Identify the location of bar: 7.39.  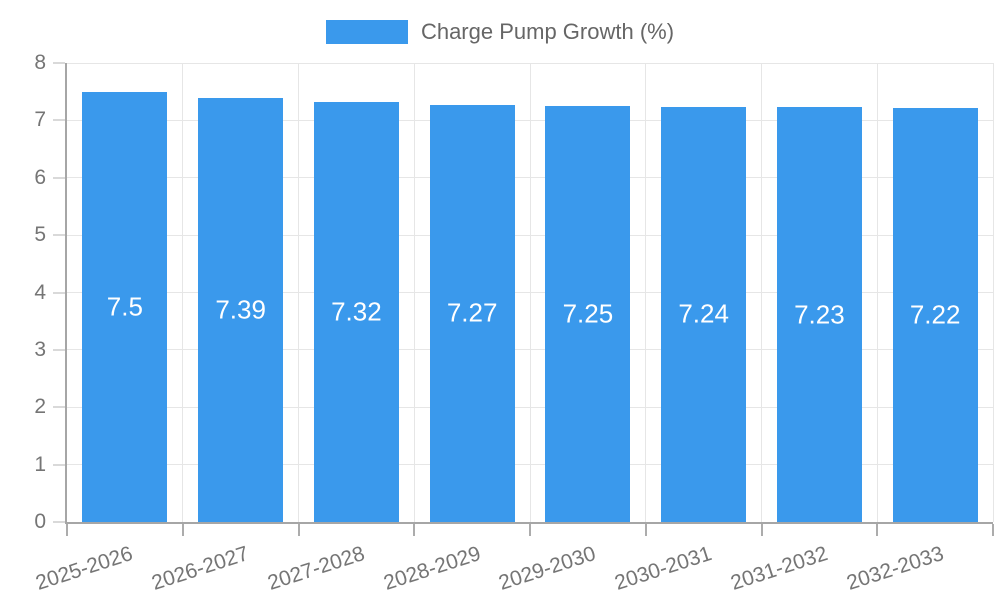
(241, 309).